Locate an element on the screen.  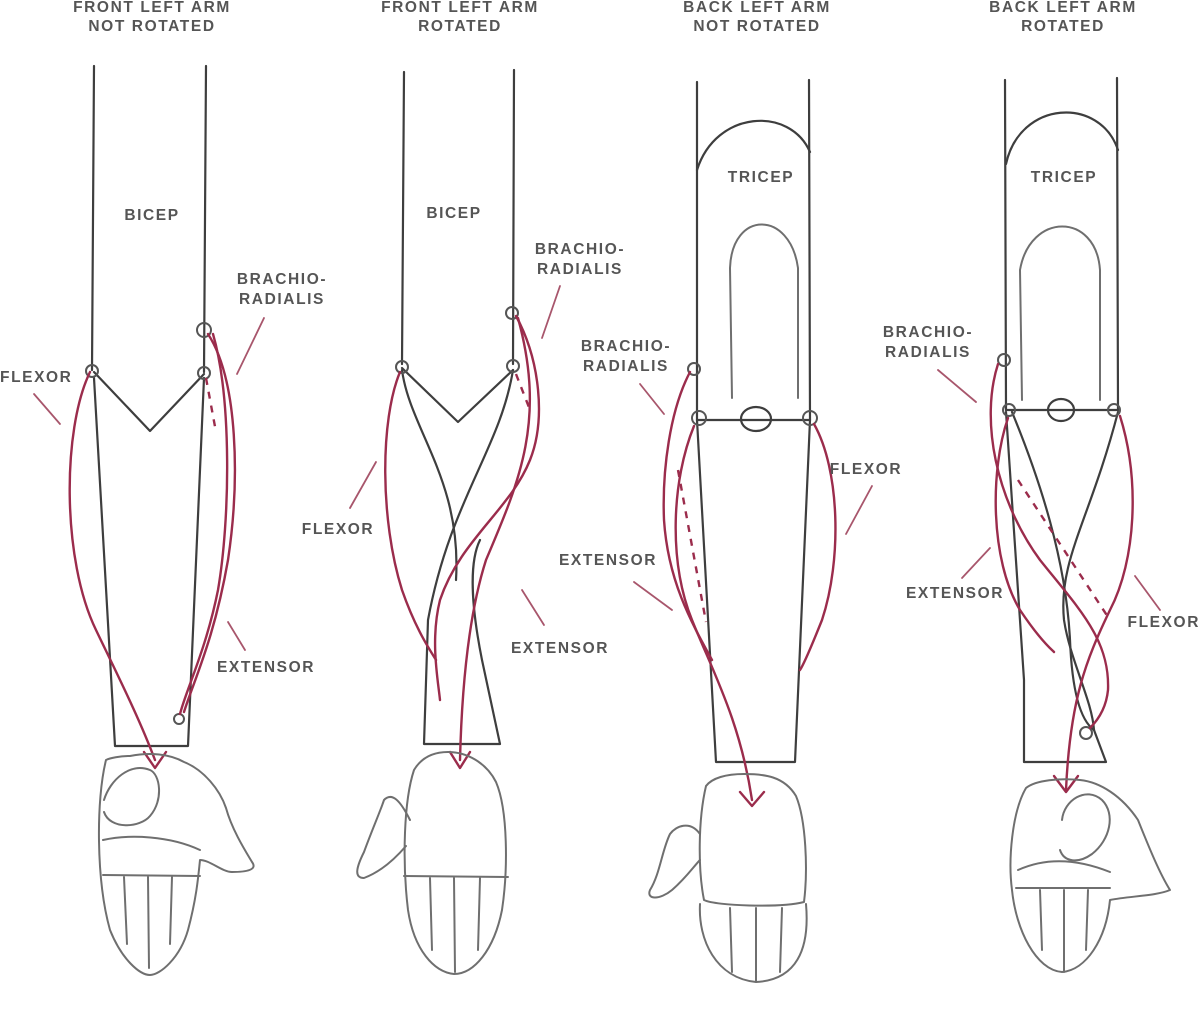
tricep-tendon is located at coordinates (764, 311).